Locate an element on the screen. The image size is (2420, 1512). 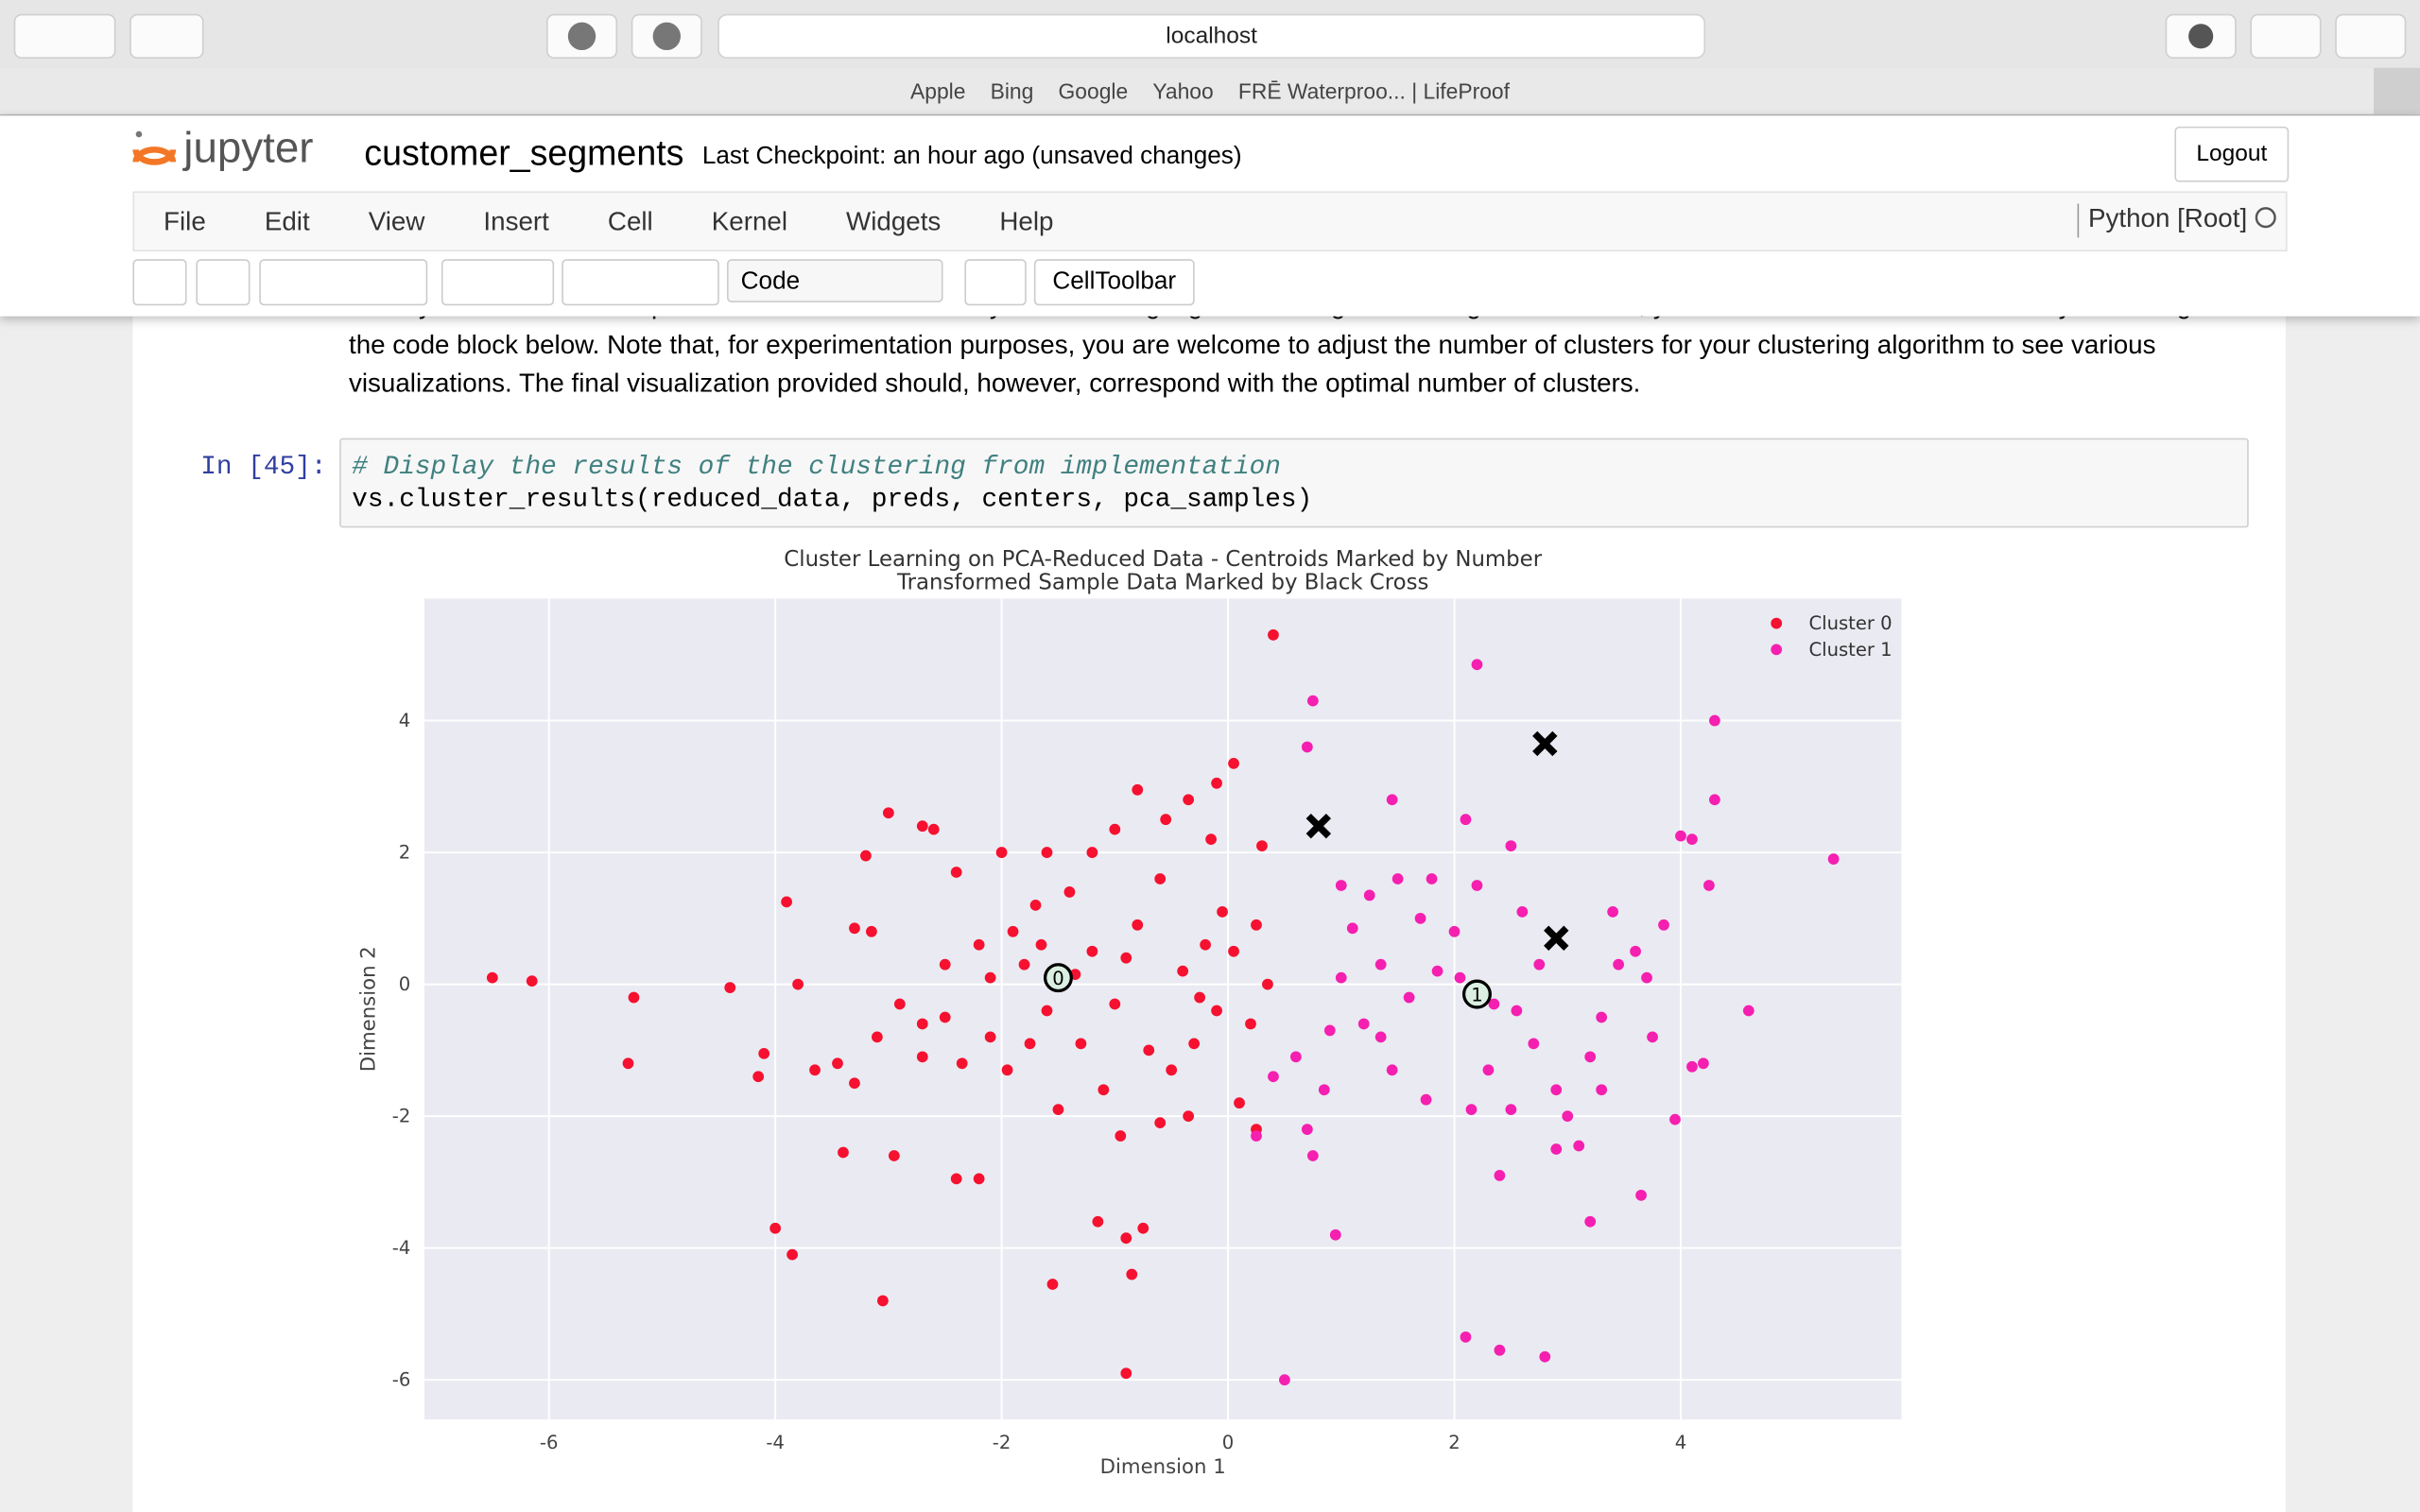
pinterest-button is located at coordinates (582, 36).